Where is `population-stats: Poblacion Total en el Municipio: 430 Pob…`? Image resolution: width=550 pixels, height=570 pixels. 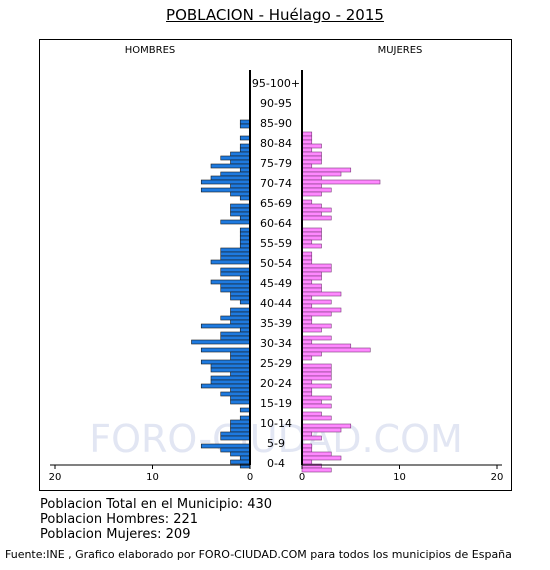
population-stats: Poblacion Total en el Municipio: 430 Pob… is located at coordinates (156, 519).